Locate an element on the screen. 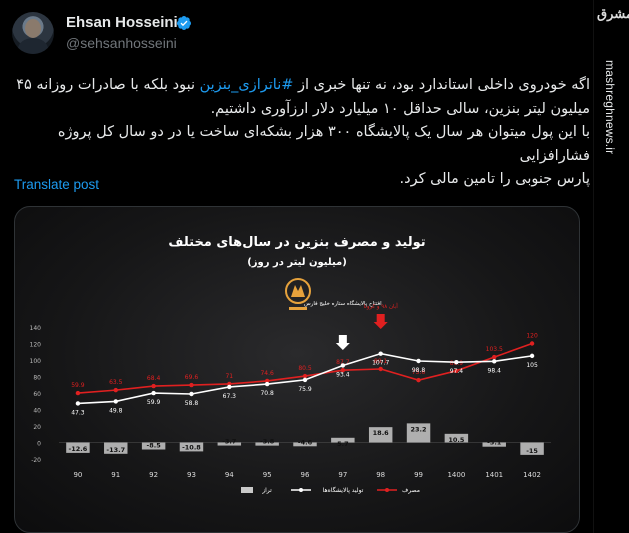 This screenshot has width=629, height=533. legend-marker-production is located at coordinates (301, 490).